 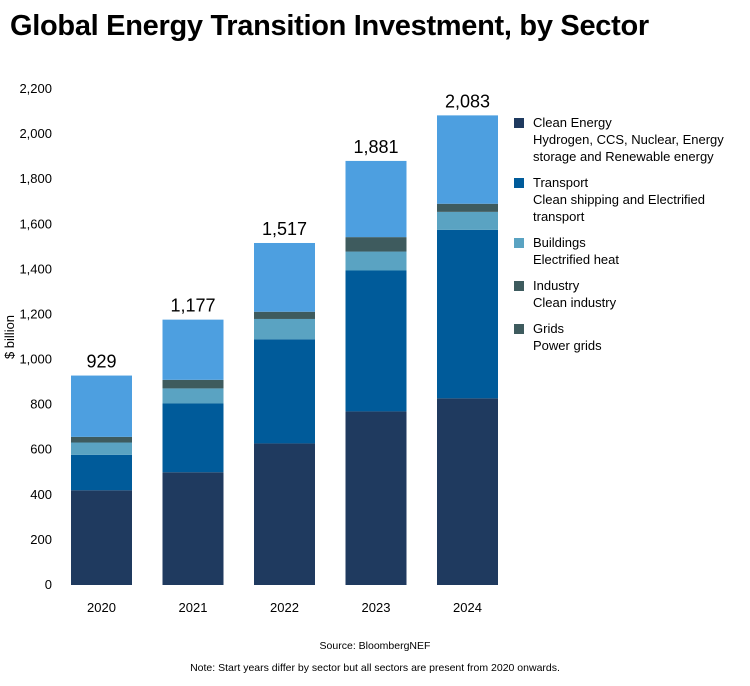 What do you see at coordinates (35, 313) in the screenshot?
I see `y-tick-label: 1,200` at bounding box center [35, 313].